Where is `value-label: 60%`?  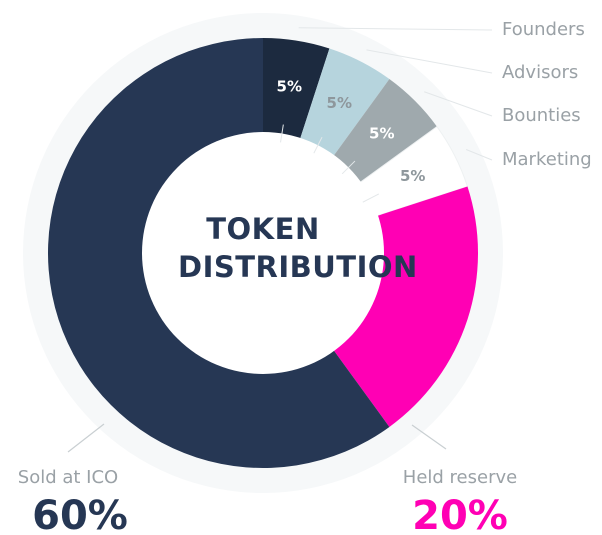 value-label: 60% is located at coordinates (80, 514).